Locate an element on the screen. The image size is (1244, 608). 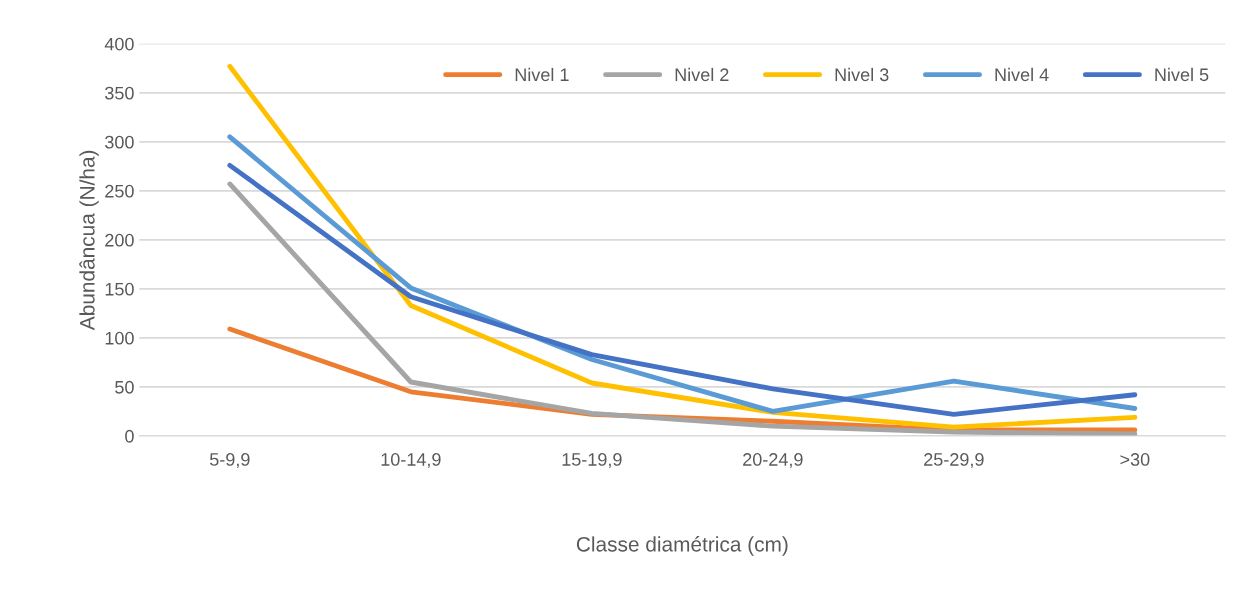
y-tick-label: 100 is located at coordinates (119, 338).